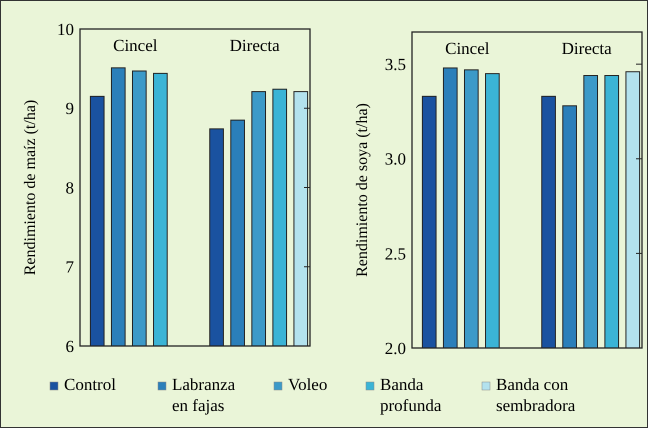 Image resolution: width=648 pixels, height=428 pixels. Describe the element at coordinates (308, 384) in the screenshot. I see `legend-label: Voleo` at that location.